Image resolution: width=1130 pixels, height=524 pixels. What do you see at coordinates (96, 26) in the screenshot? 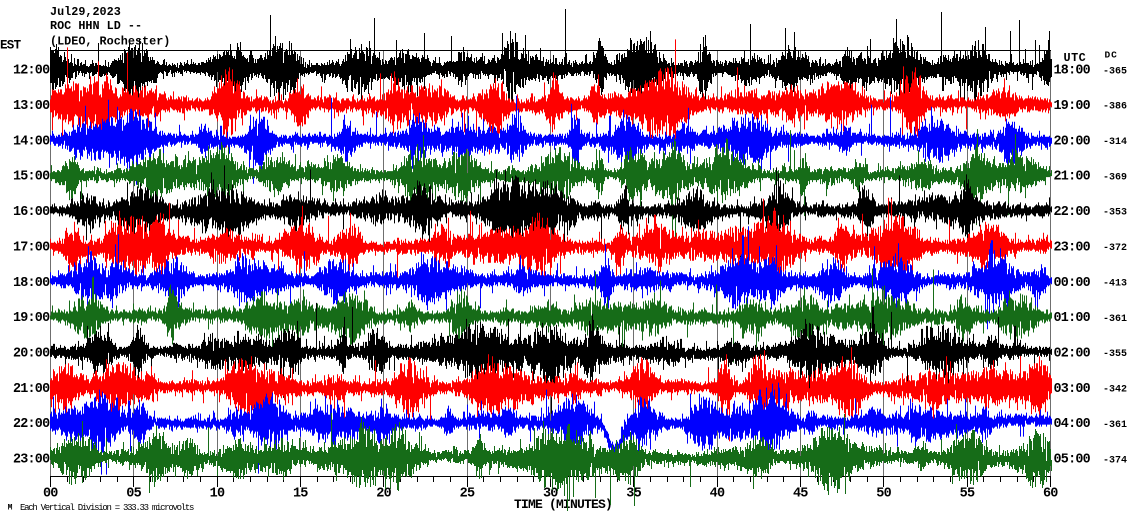
I see `svg-text: ROC HHN LD --` at bounding box center [96, 26].